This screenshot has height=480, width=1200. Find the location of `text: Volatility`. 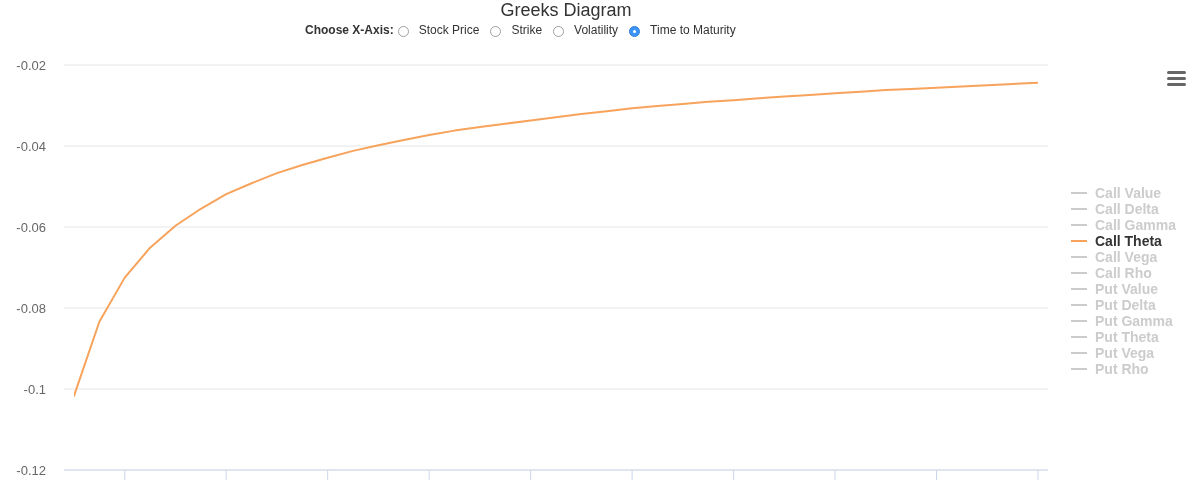

text: Volatility is located at coordinates (596, 30).